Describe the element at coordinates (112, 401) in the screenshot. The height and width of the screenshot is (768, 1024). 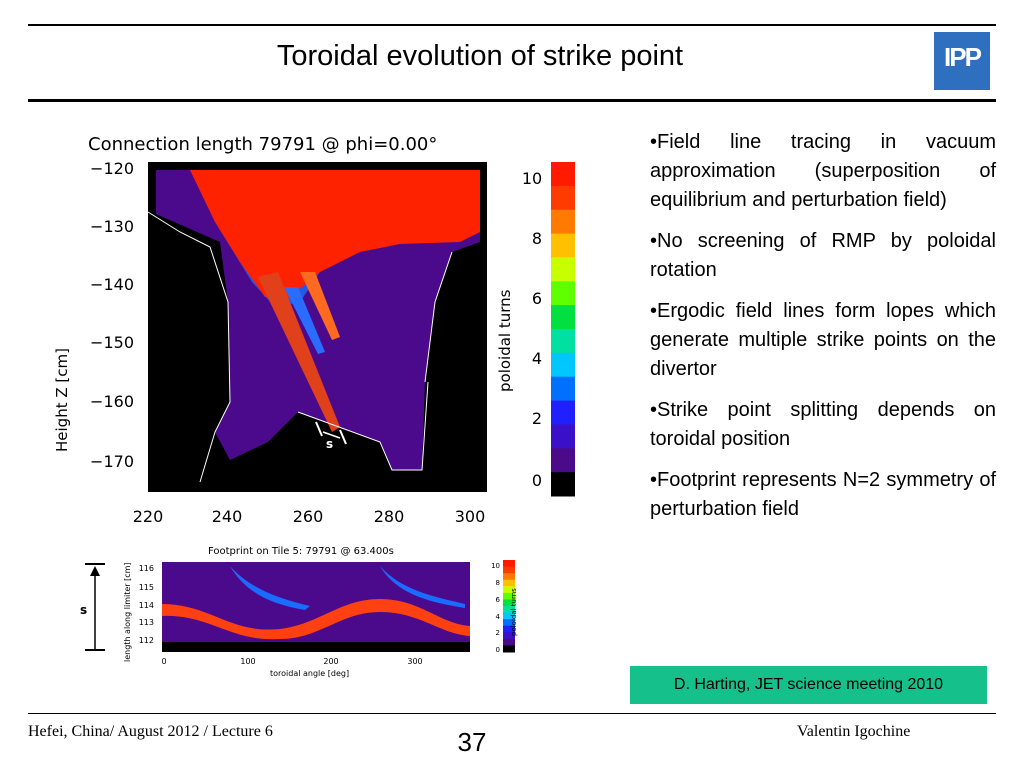
I see `y-tick: −160` at that location.